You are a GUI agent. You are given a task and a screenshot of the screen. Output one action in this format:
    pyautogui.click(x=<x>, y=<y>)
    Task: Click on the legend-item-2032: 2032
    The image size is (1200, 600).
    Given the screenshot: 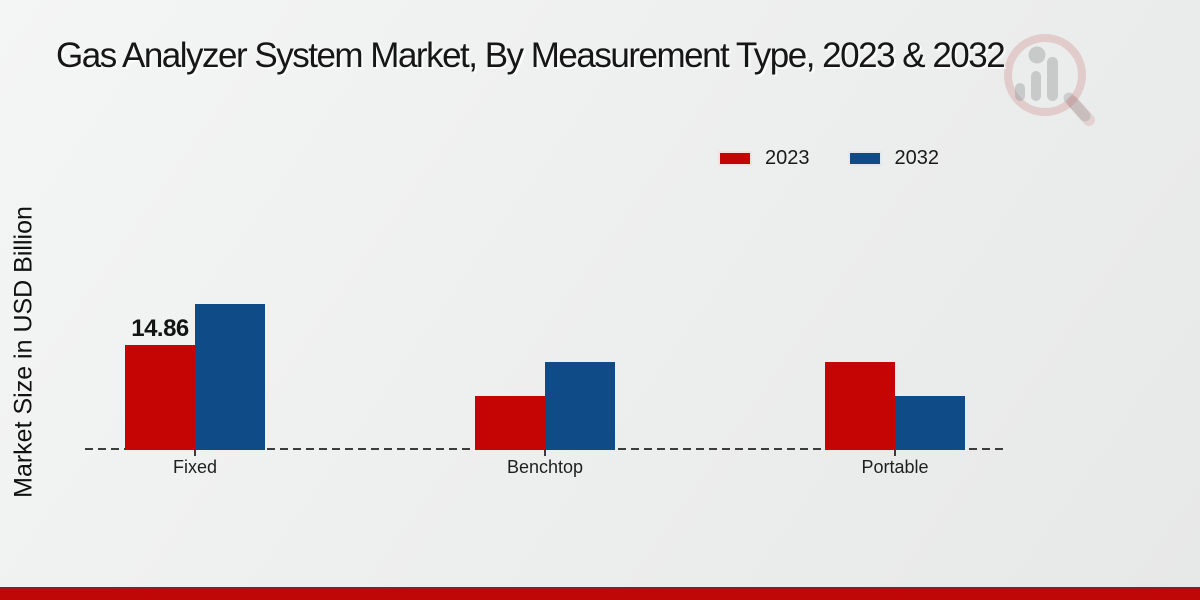 What is the action you would take?
    pyautogui.click(x=893, y=158)
    